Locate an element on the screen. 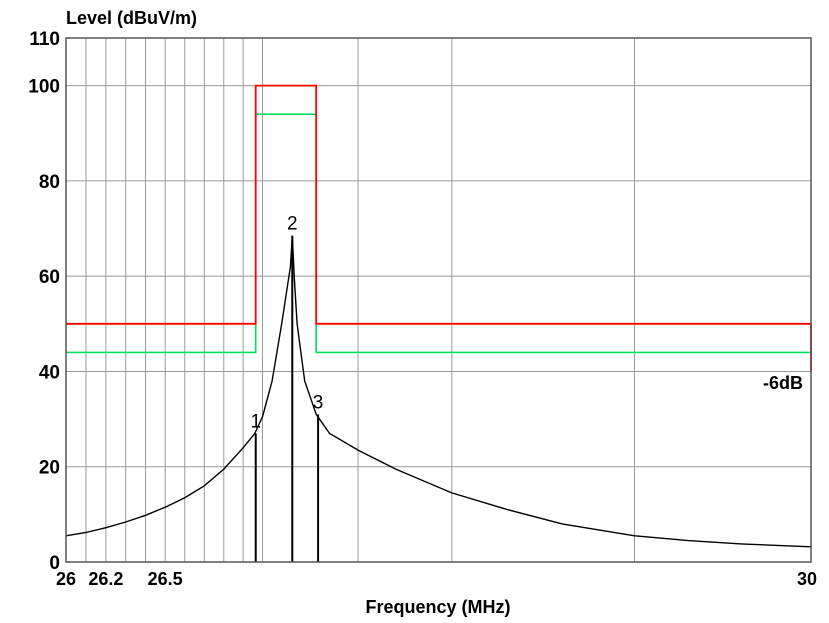 This screenshot has width=829, height=623. y-tick-label-100: 100 is located at coordinates (44, 87).